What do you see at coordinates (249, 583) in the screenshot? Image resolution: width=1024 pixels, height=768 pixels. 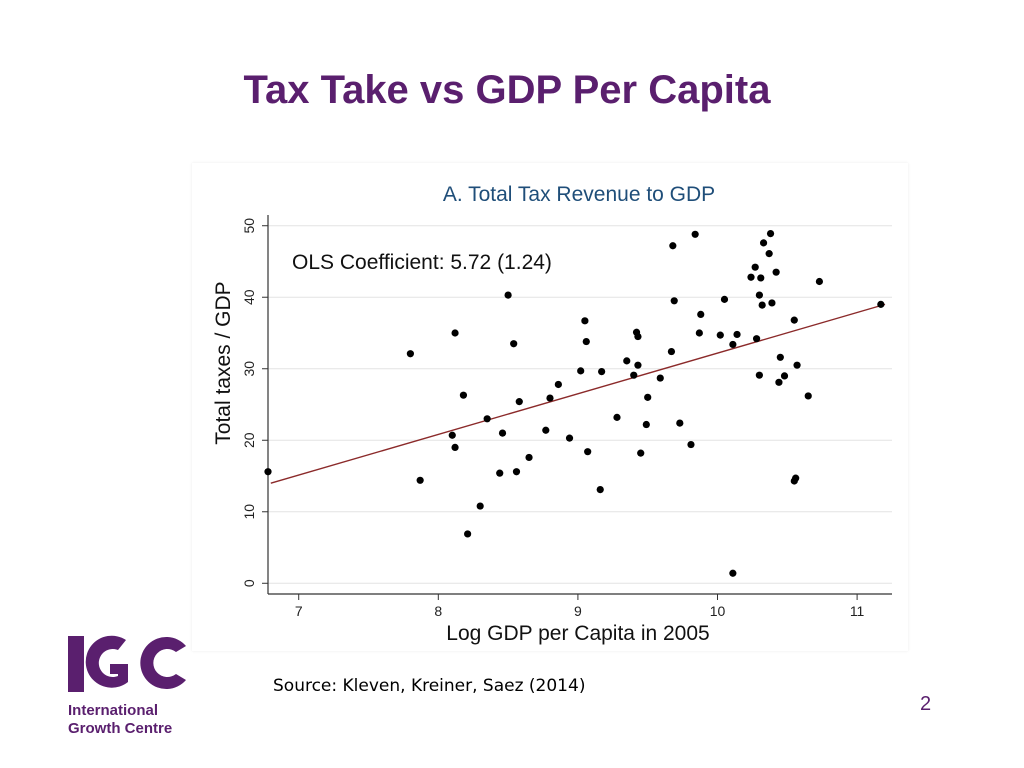 I see `y-tick-label-0: 0` at bounding box center [249, 583].